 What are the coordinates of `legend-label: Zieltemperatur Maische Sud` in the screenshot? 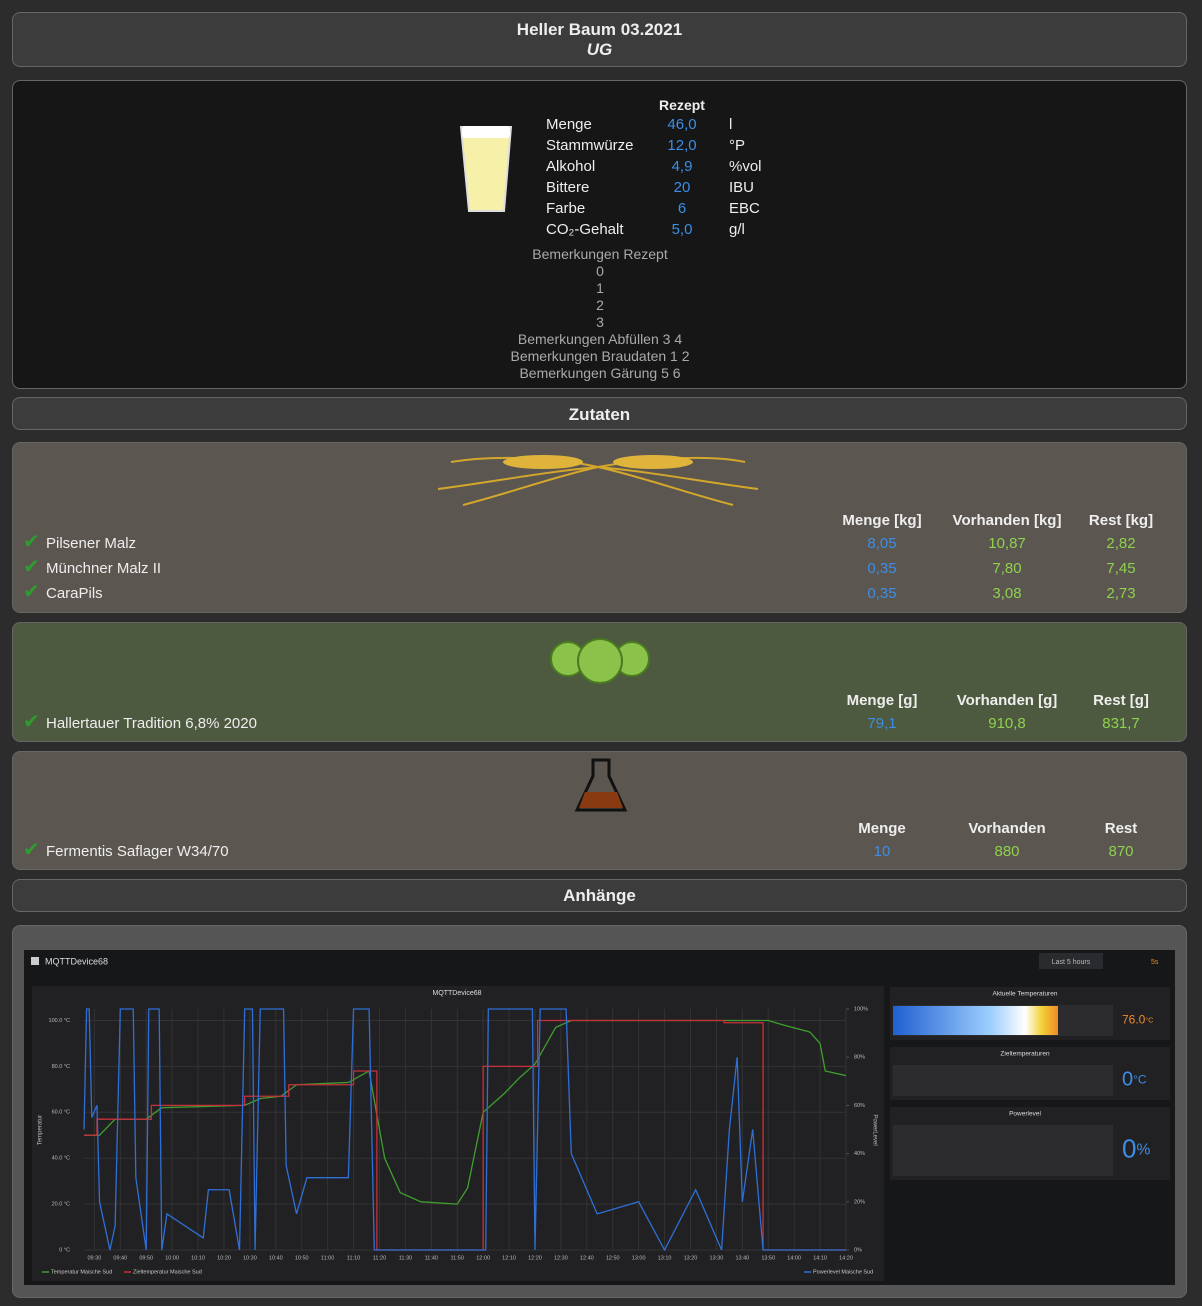 It's located at (167, 1272).